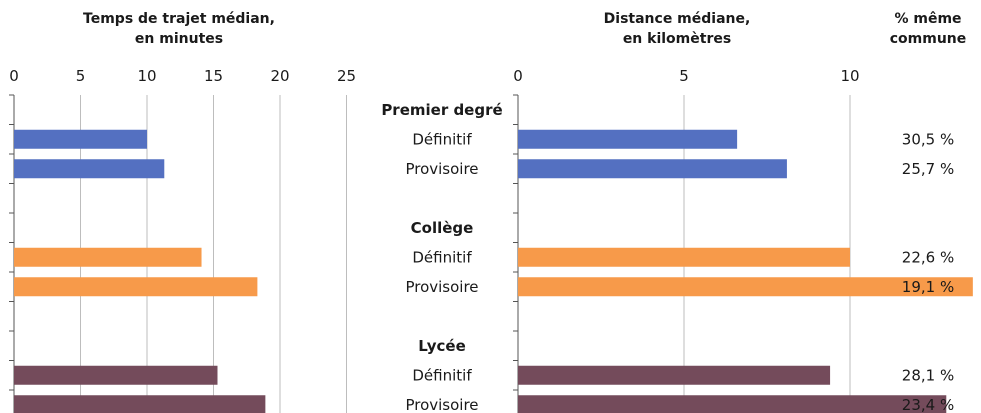  I want to click on pct-value-4: 19,1 %, so click(928, 287).